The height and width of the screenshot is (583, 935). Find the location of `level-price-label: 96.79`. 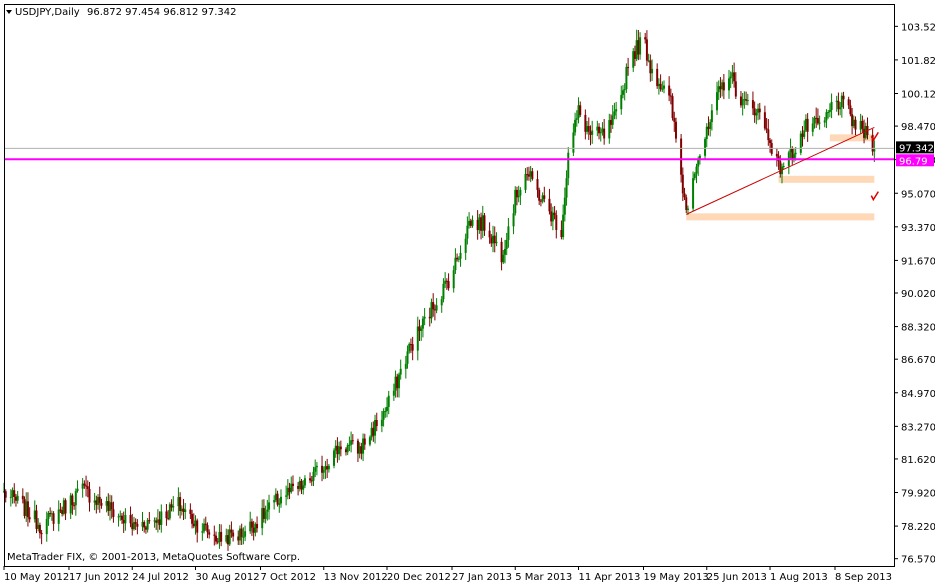

level-price-label: 96.79 is located at coordinates (913, 161).